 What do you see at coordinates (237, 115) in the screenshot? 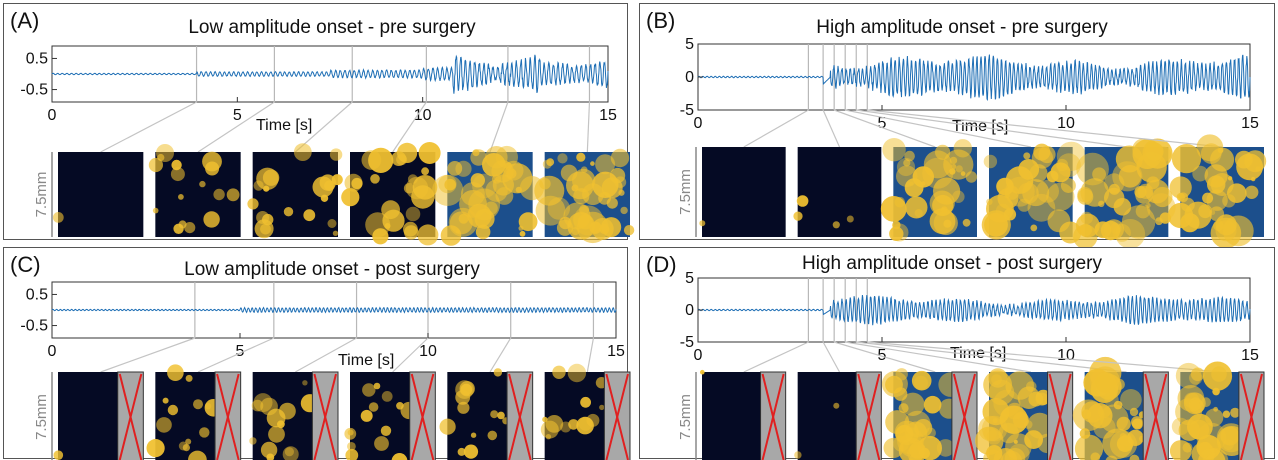
I see `x-tick-label: 5` at bounding box center [237, 115].